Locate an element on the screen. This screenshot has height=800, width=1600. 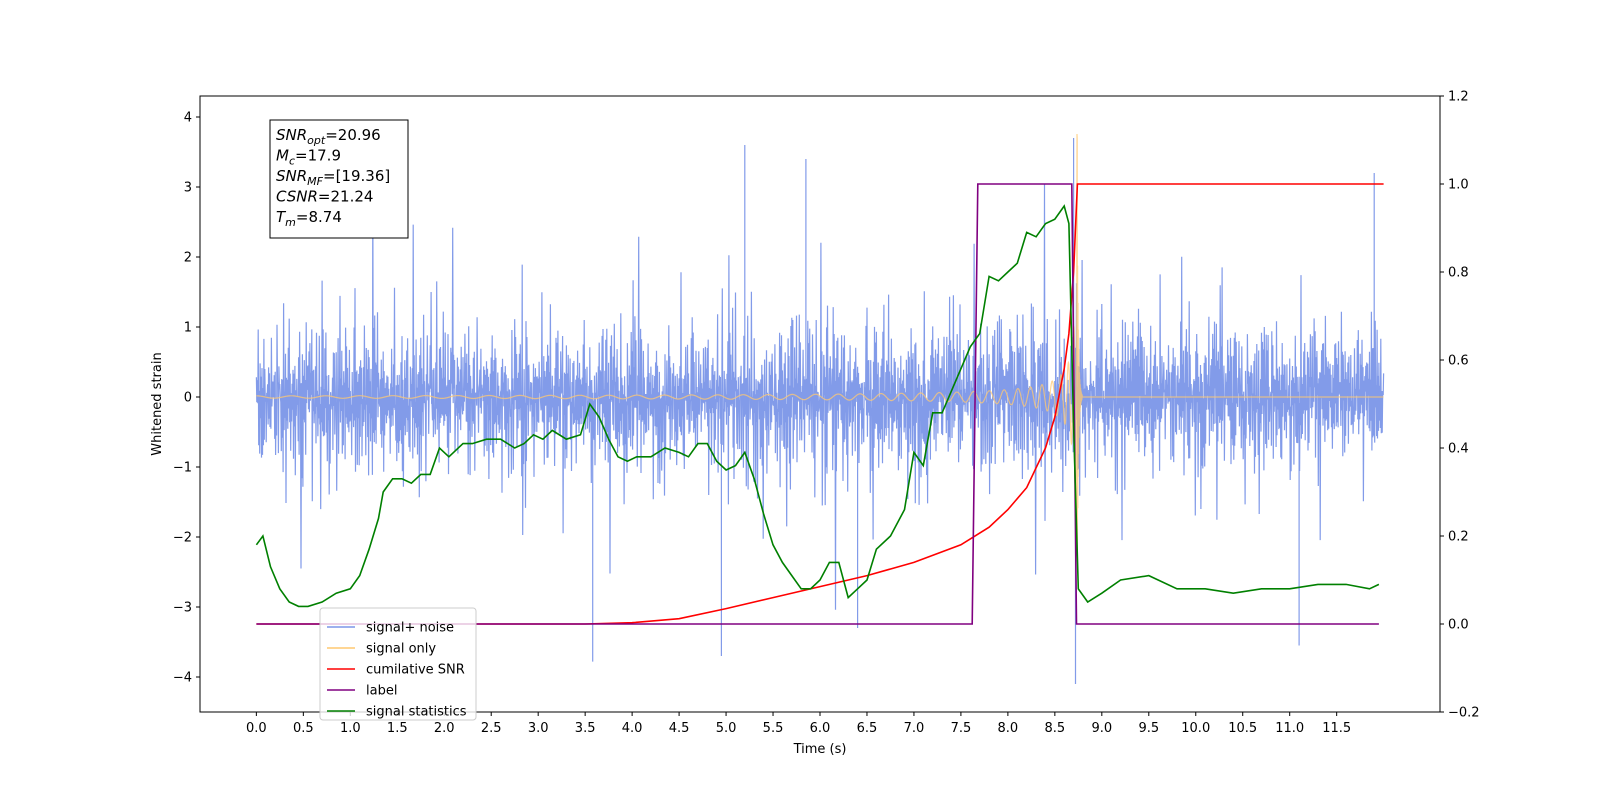
y-left-tick-label: 4 is located at coordinates (188, 118).